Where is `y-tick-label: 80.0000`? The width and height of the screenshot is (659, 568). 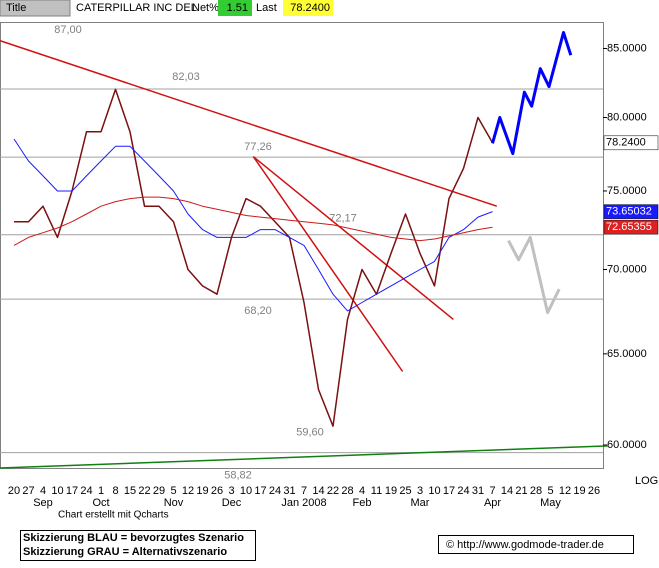 y-tick-label: 80.0000 is located at coordinates (627, 117).